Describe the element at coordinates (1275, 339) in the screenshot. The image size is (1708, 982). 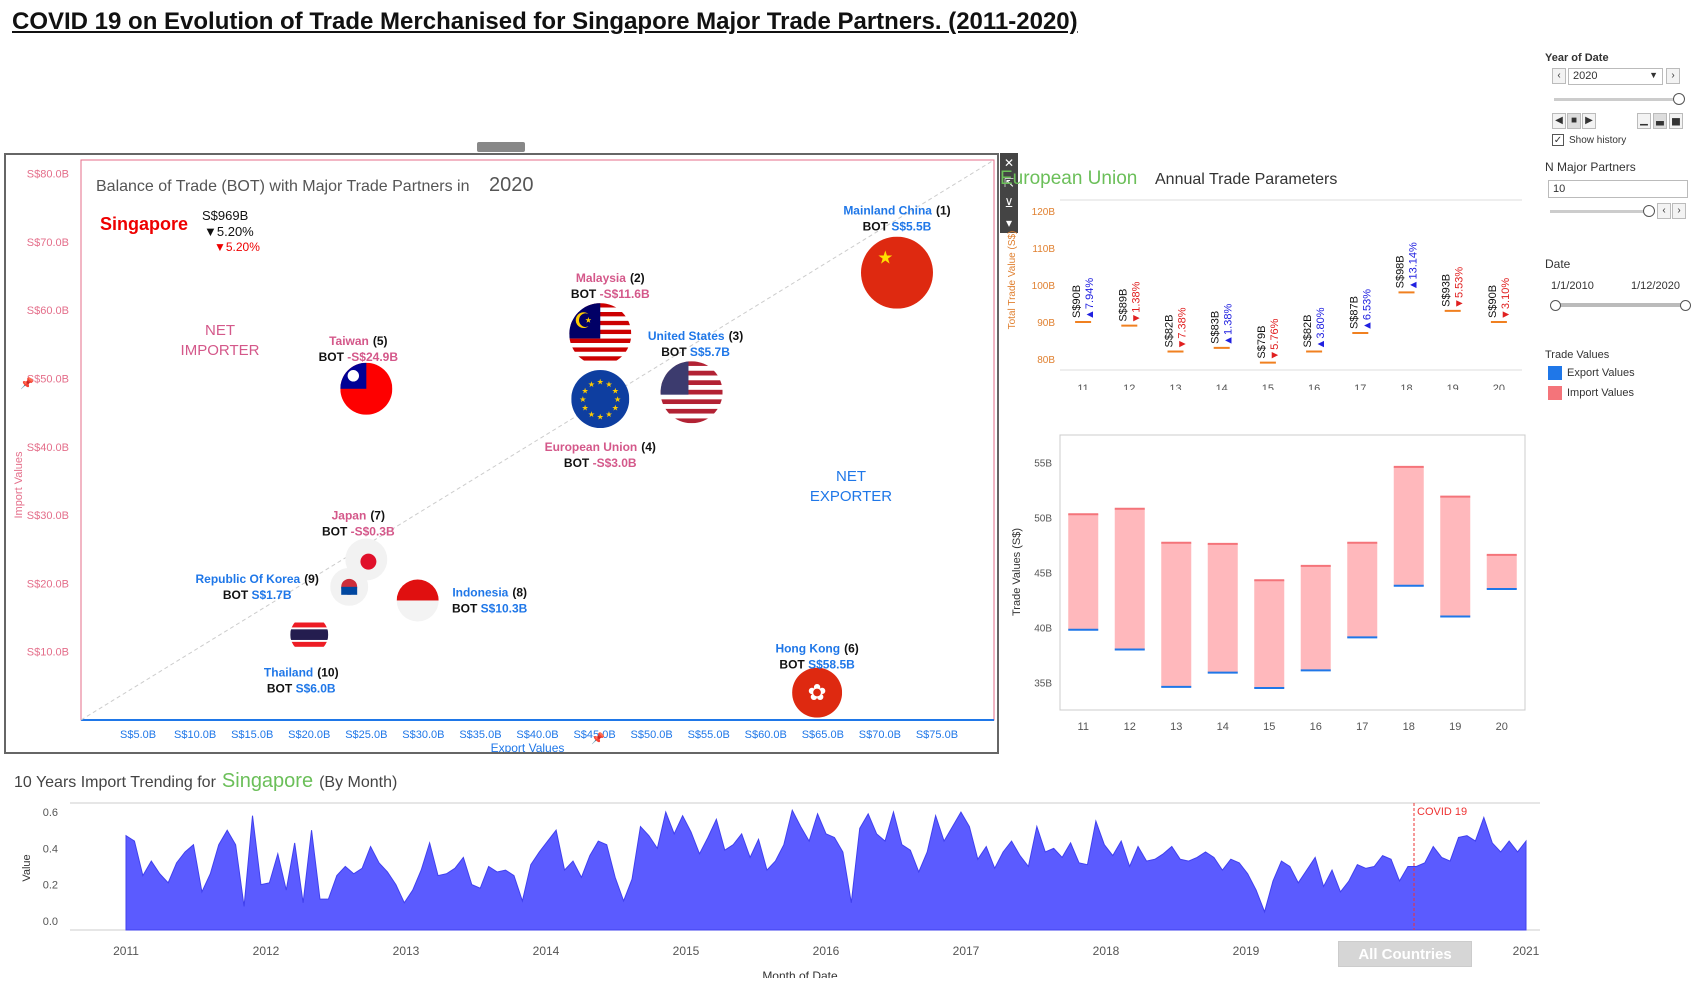
I see `line-change-label: ▼5.76%` at that location.